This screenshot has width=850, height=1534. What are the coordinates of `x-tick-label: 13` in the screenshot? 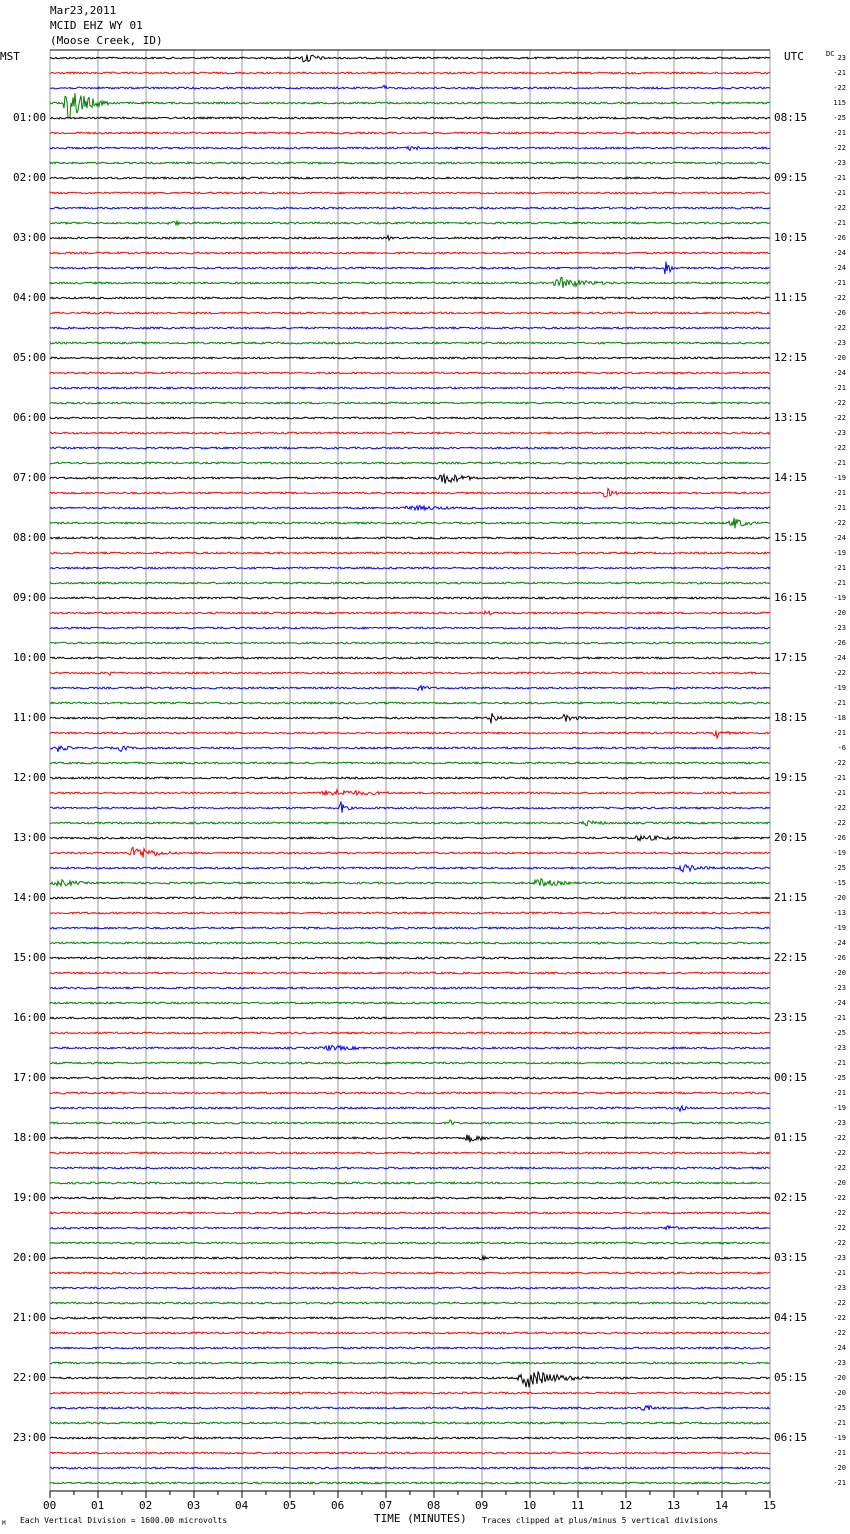 It's located at (674, 1505).